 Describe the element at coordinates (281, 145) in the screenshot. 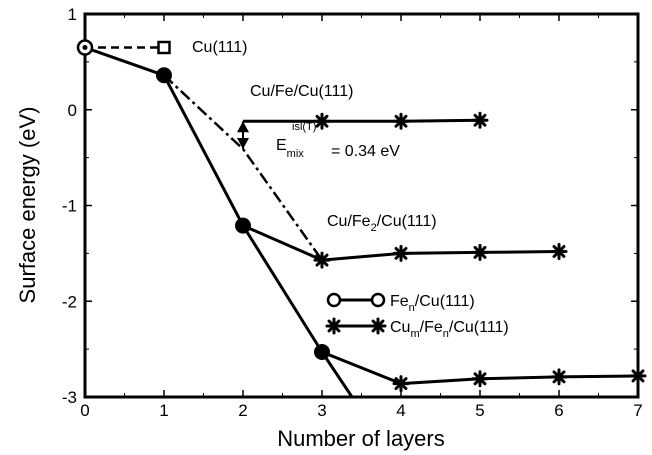

I see `emix-letter: E` at that location.